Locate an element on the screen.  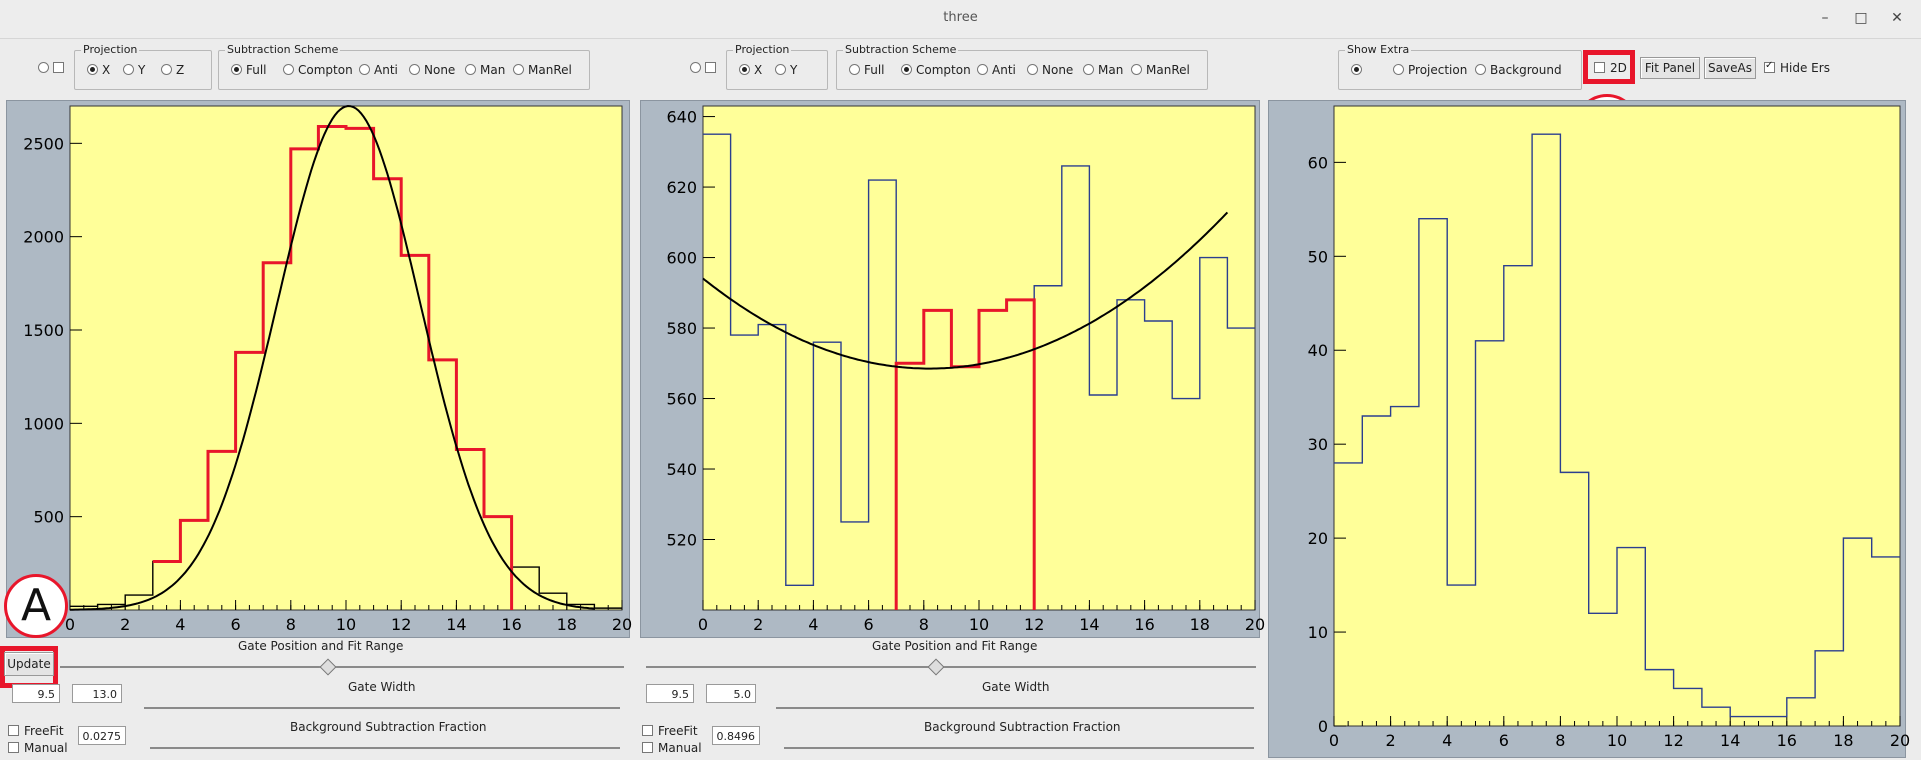
y-tick-label: 600 is located at coordinates (681, 258).